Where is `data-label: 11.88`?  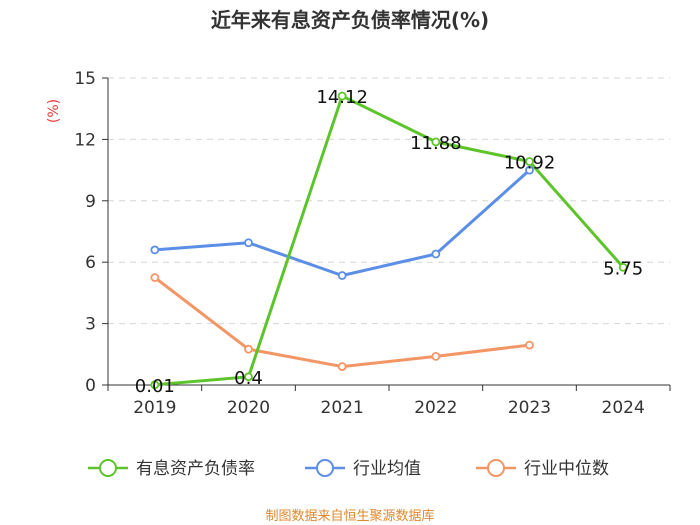
data-label: 11.88 is located at coordinates (436, 143).